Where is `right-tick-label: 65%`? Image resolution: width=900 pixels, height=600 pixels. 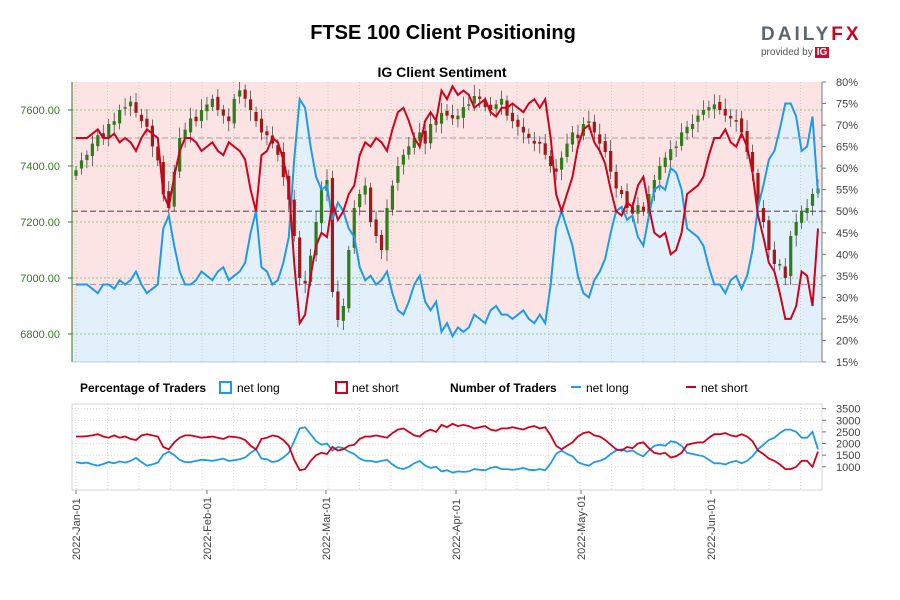
right-tick-label: 65% is located at coordinates (847, 148).